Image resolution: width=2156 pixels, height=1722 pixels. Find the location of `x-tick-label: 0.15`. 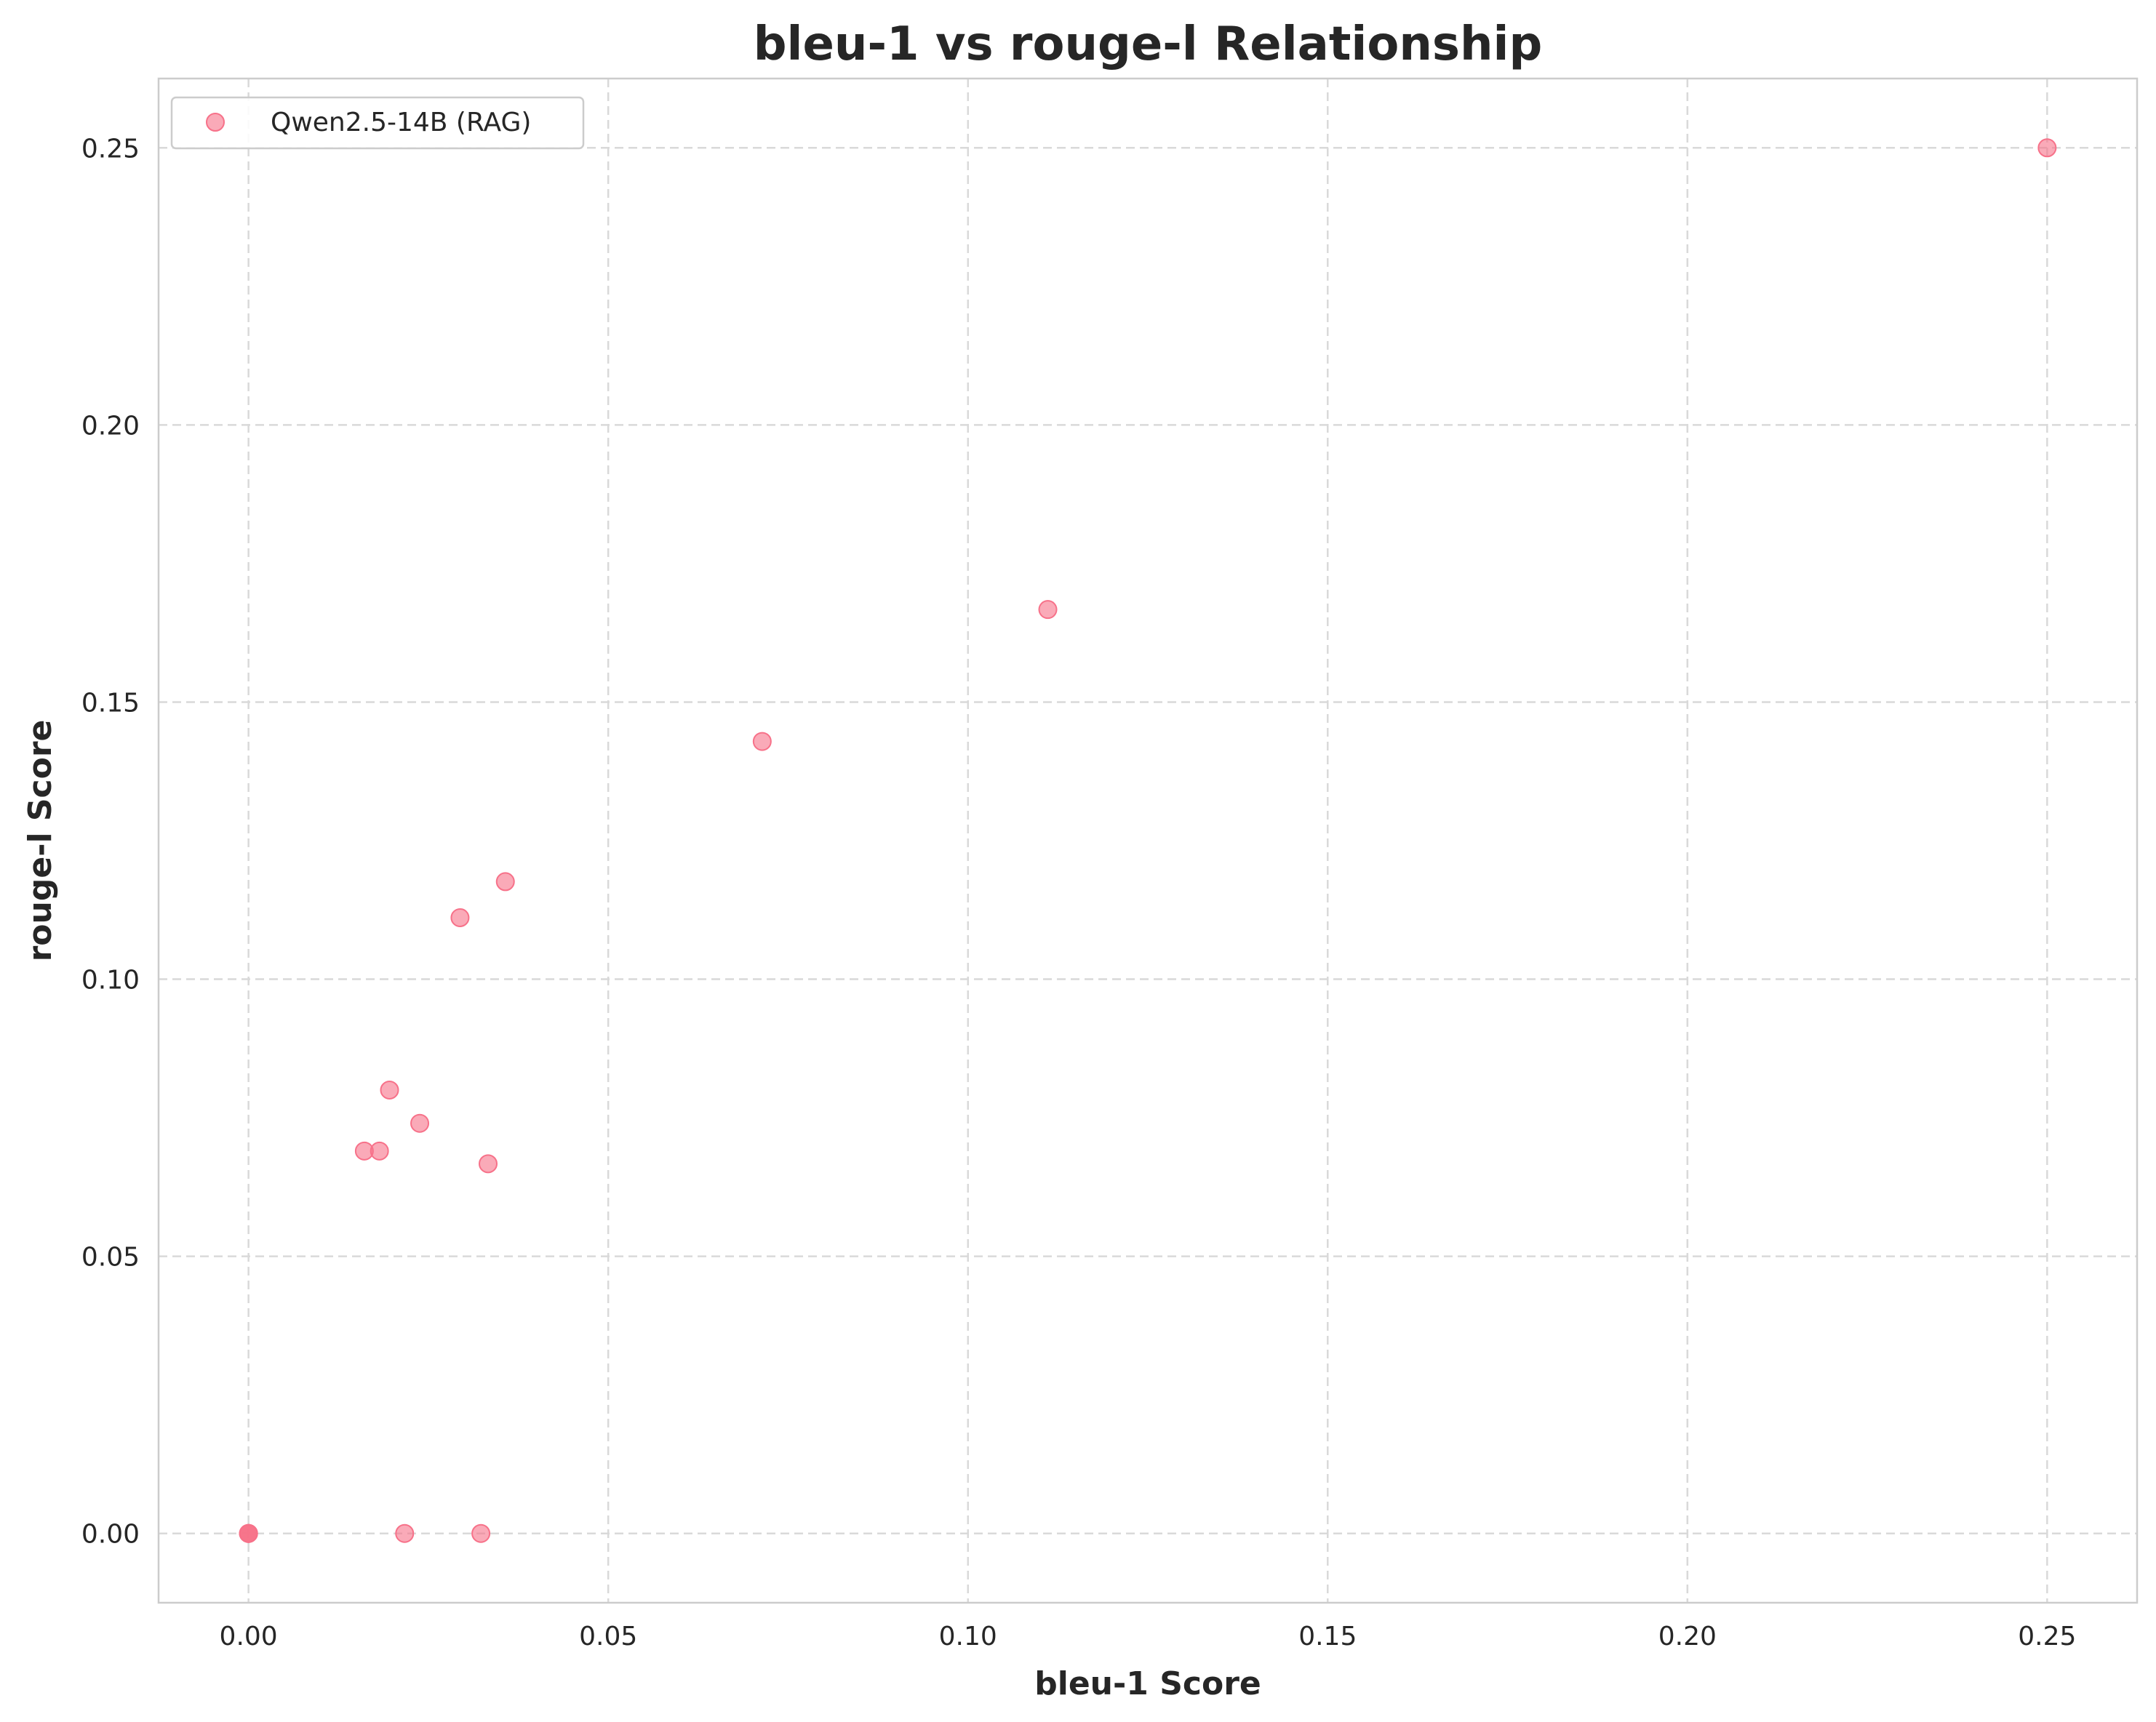

x-tick-label: 0.15 is located at coordinates (1327, 1636).